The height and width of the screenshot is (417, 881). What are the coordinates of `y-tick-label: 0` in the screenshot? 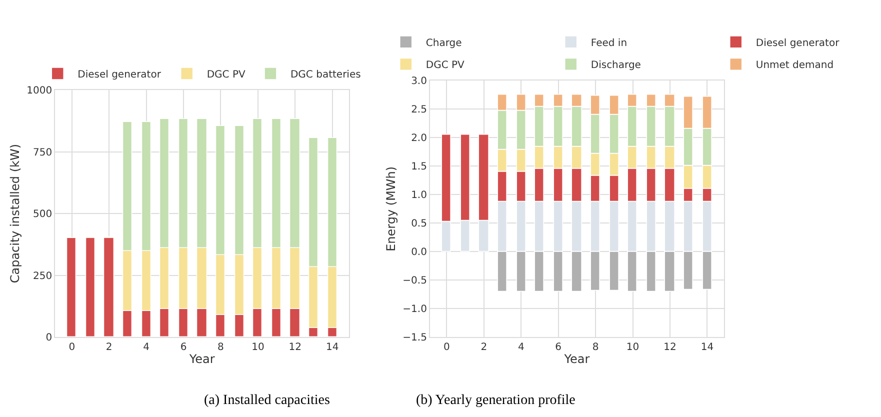 It's located at (49, 338).